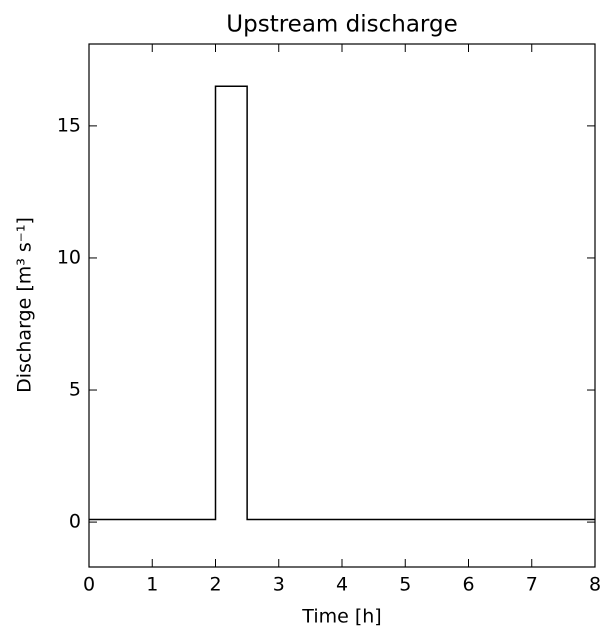  I want to click on x-axis-label: Time [h], so click(341, 617).